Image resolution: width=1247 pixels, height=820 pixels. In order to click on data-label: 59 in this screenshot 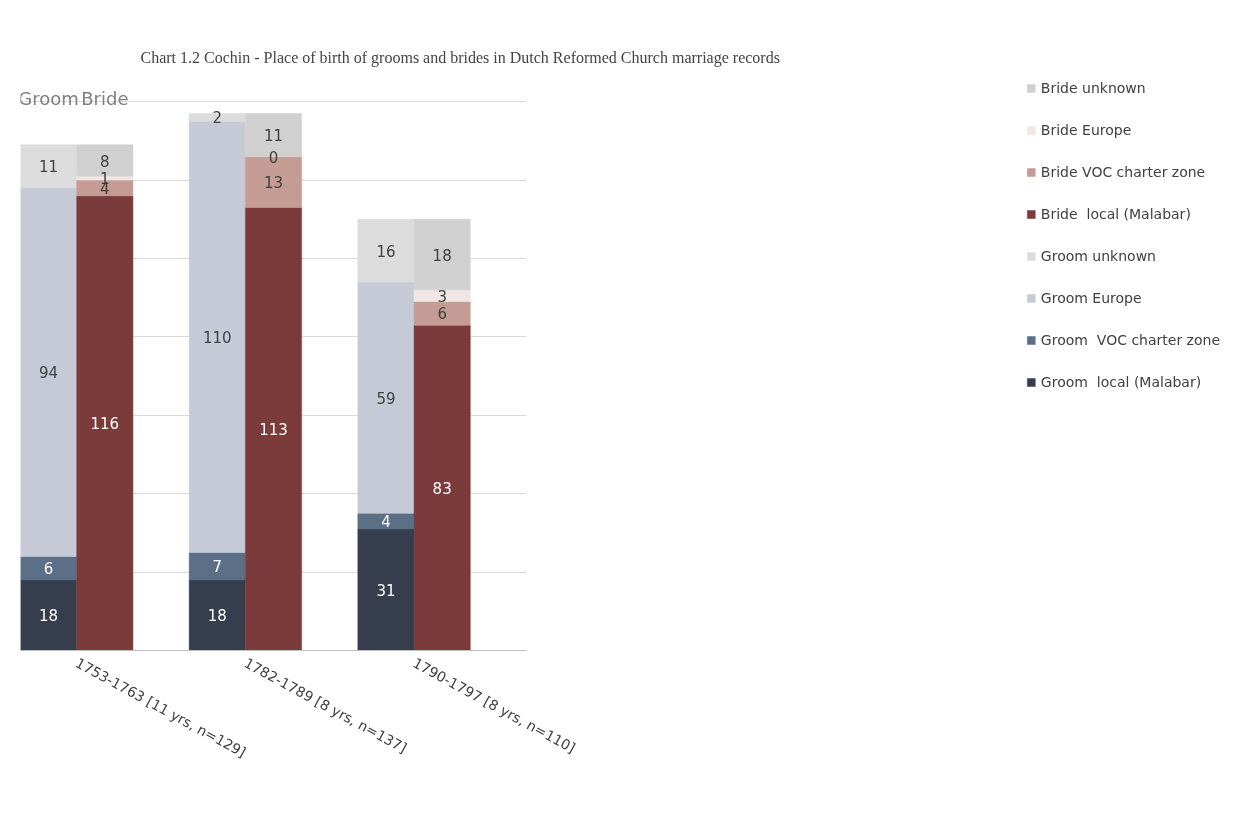, I will do `click(386, 398)`.